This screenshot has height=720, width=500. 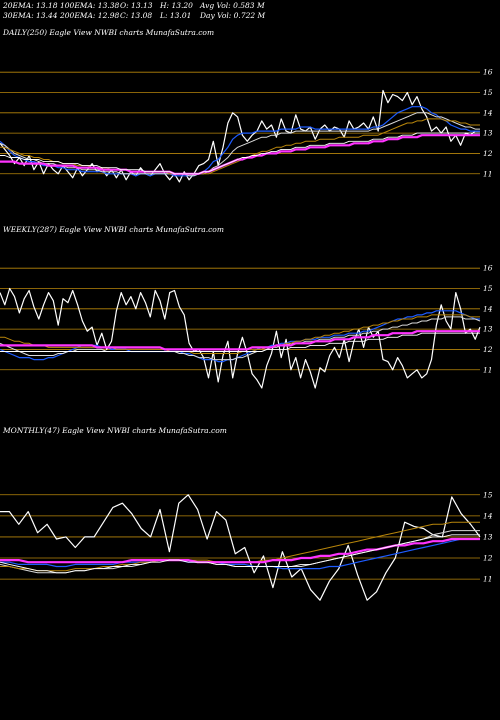 What do you see at coordinates (176, 15) in the screenshot?
I see `stat-low: L: 13.01` at bounding box center [176, 15].